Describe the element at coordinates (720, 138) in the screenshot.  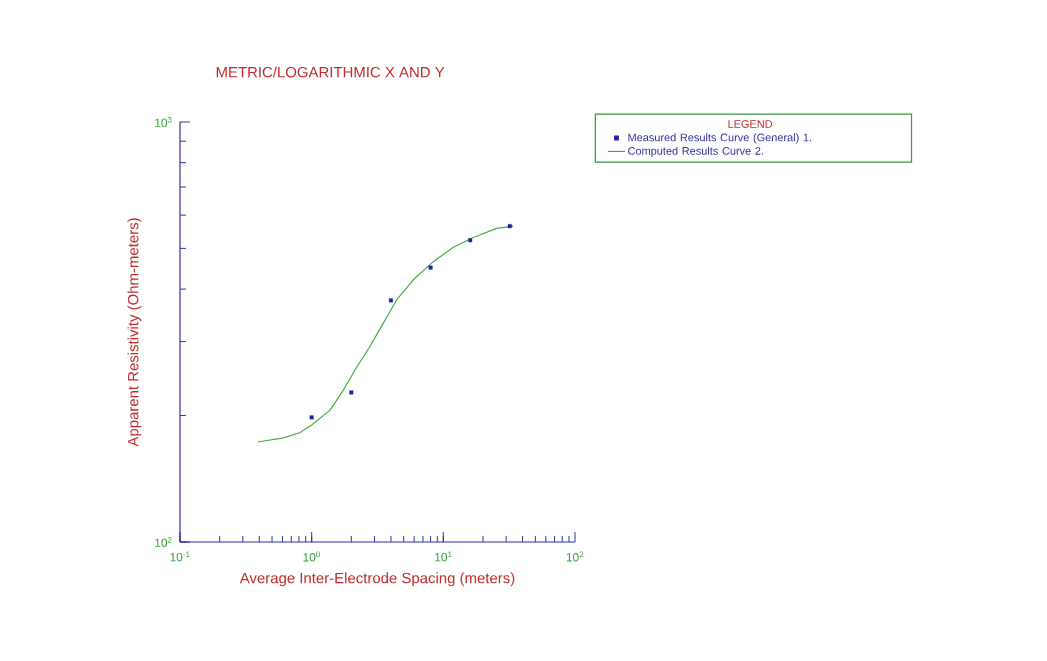
I see `legend-label: Measured Results Curve (General) 1.` at that location.